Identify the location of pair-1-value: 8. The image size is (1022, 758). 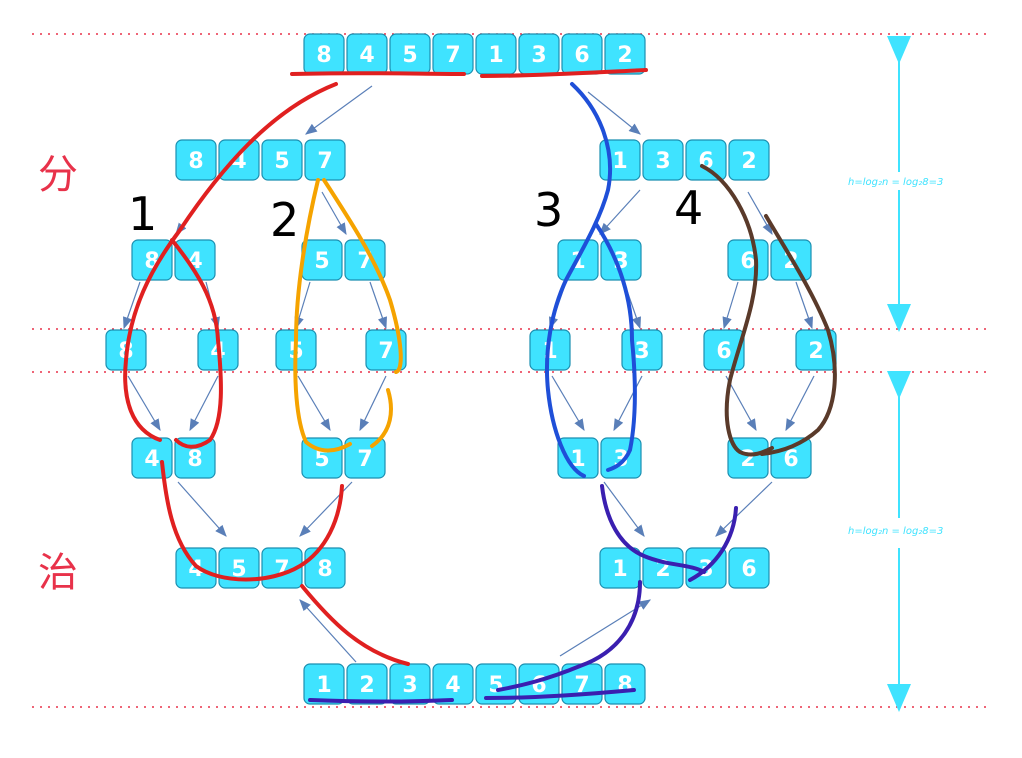
(194, 459).